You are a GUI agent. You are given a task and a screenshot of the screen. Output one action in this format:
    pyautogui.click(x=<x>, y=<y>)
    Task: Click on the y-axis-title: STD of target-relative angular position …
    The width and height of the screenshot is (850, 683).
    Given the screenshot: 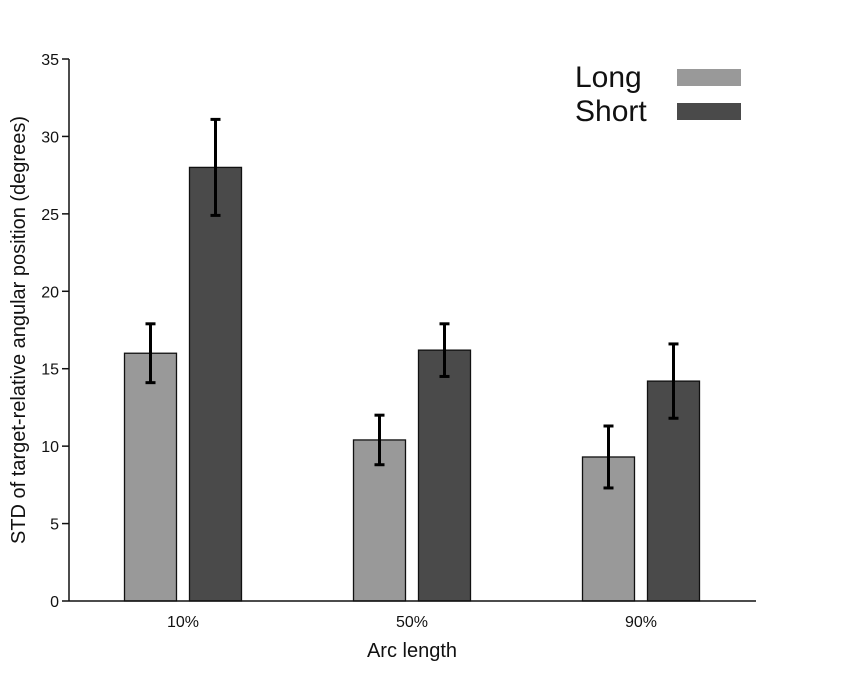 What is the action you would take?
    pyautogui.click(x=19, y=330)
    